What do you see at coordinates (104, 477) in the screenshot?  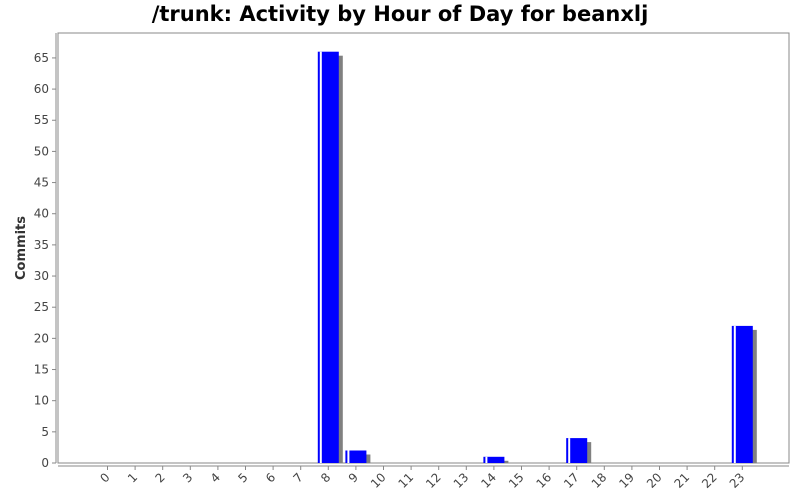 I see `x-tick-label: 0` at bounding box center [104, 477].